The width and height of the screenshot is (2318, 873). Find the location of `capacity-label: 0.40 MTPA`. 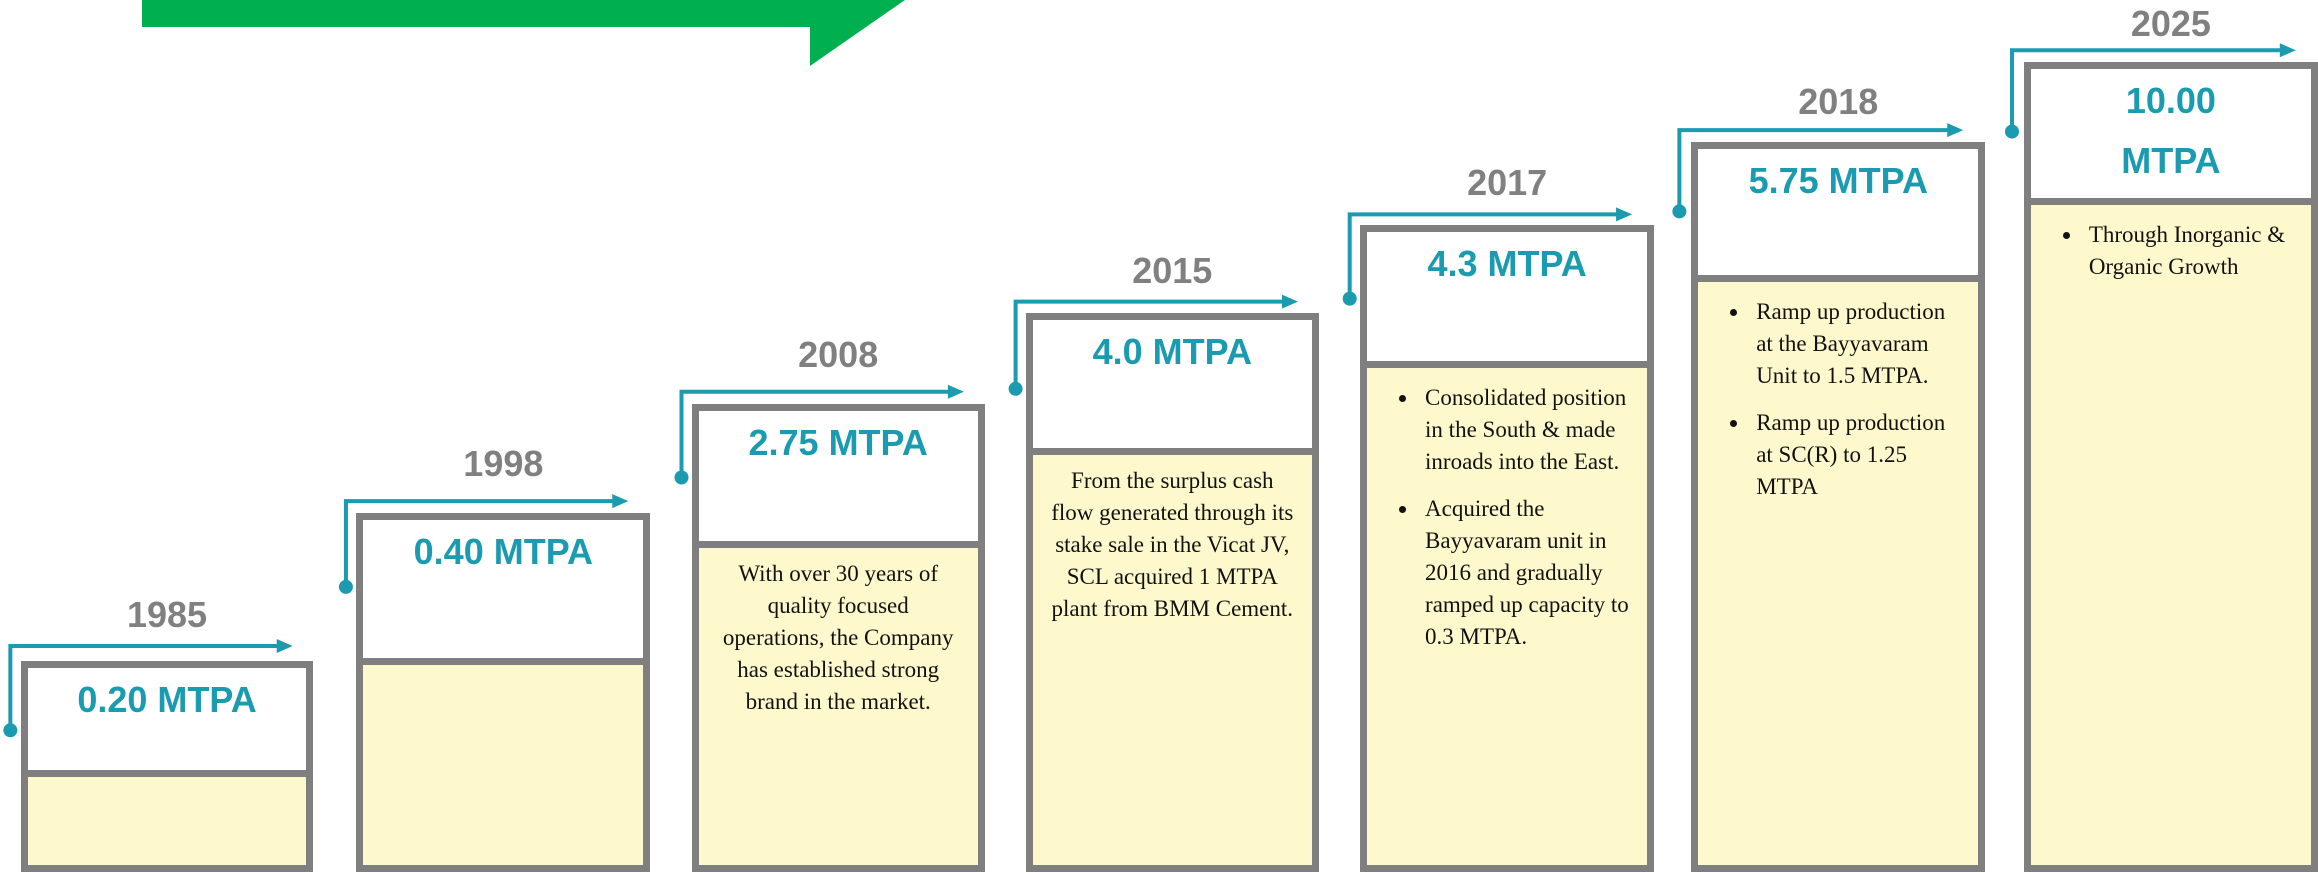

capacity-label: 0.40 MTPA is located at coordinates (503, 551).